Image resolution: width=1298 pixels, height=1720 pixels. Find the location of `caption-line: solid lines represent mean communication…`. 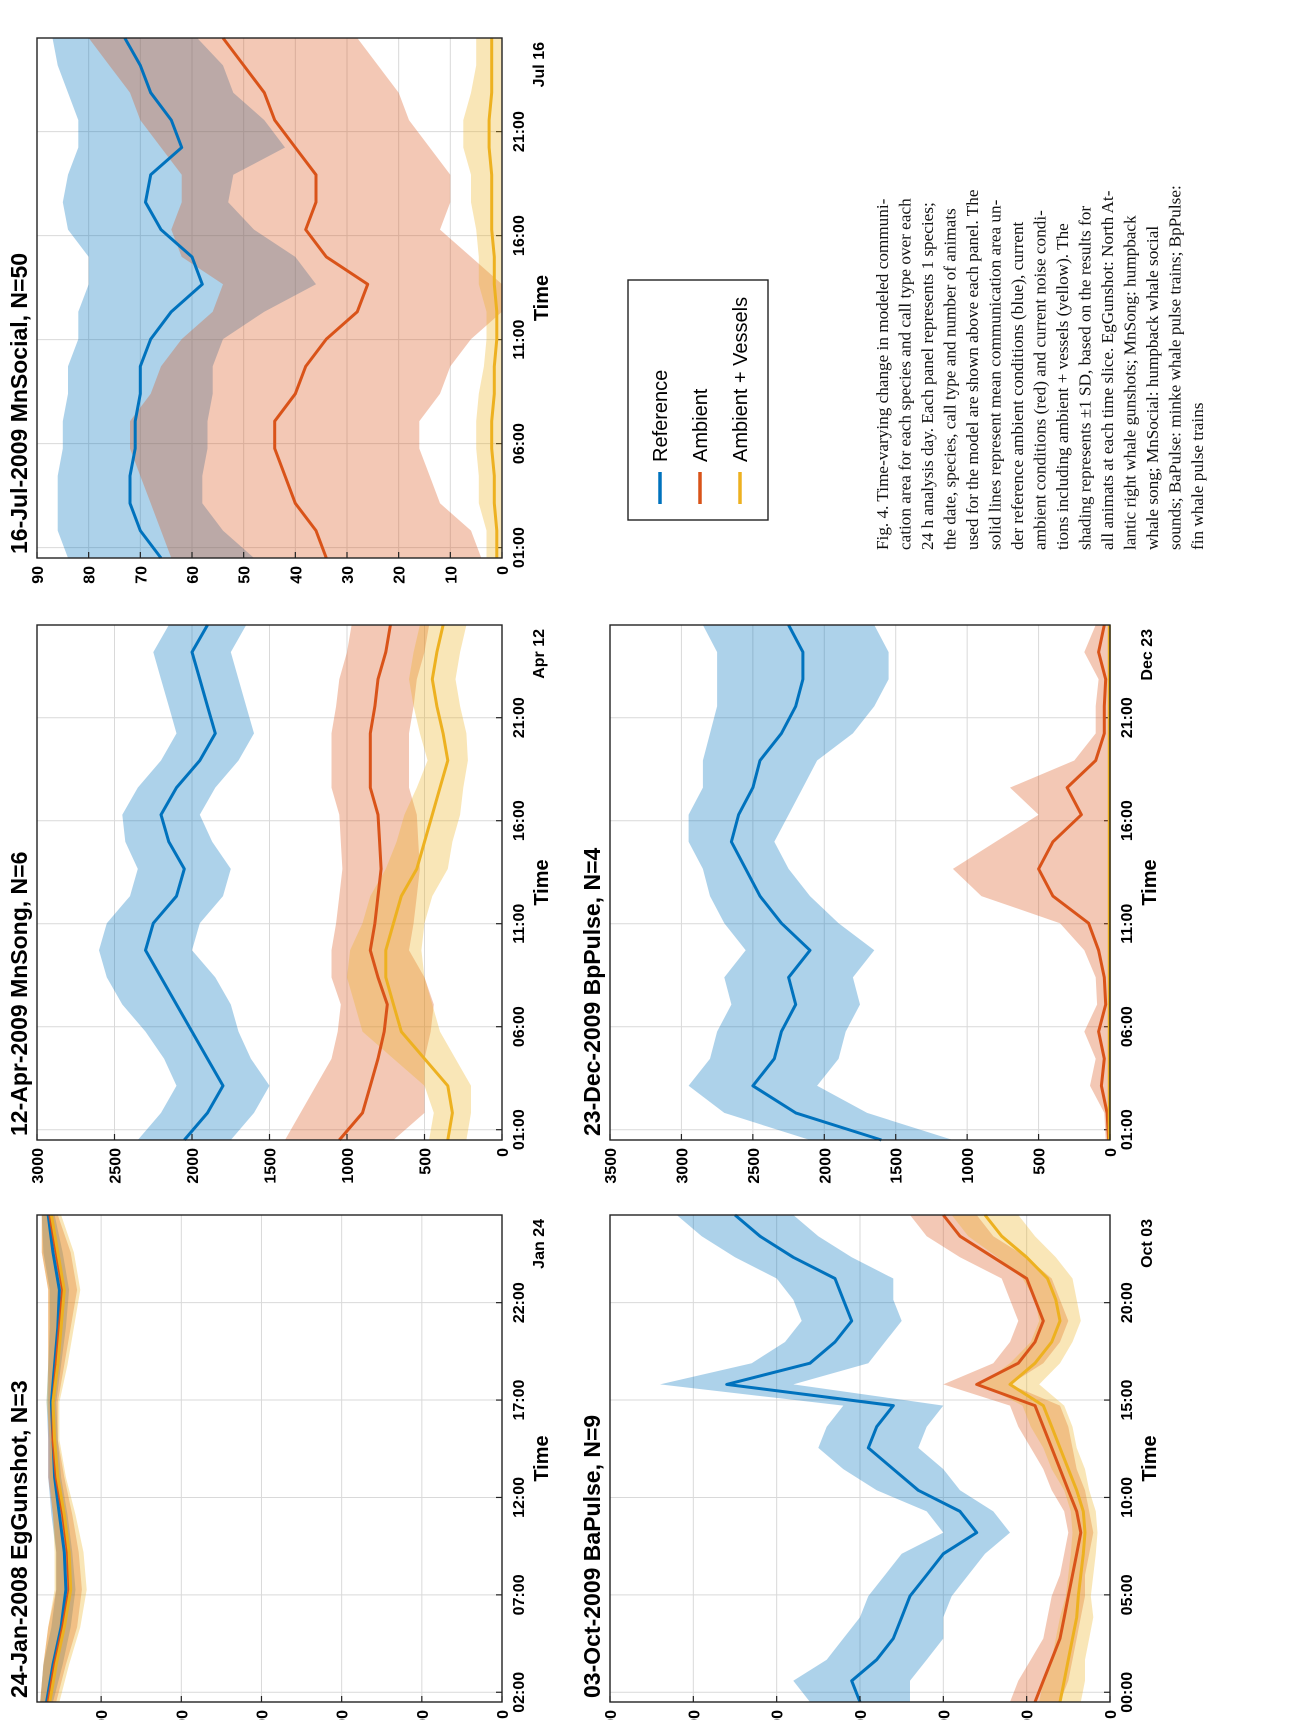

caption-line: solid lines represent mean communication… is located at coordinates (995, 374).